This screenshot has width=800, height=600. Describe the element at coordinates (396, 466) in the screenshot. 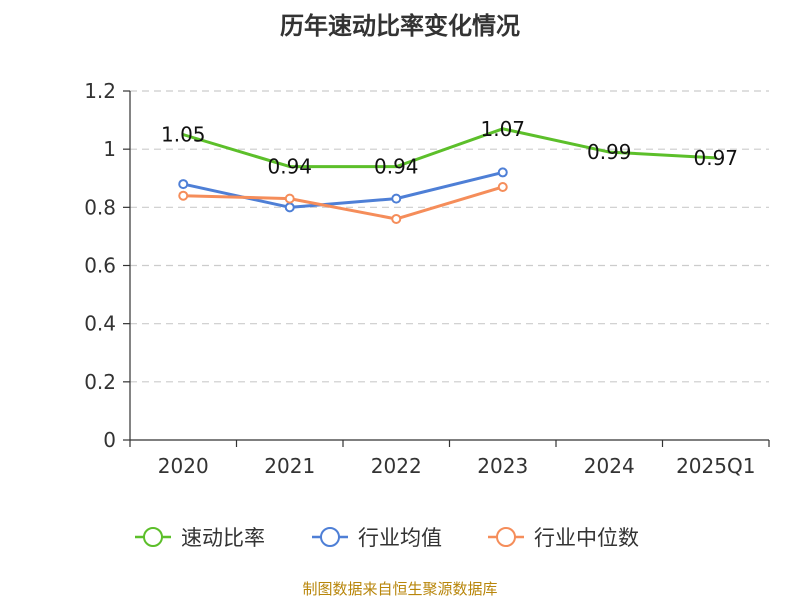

I see `x-tick-label: 2022` at that location.